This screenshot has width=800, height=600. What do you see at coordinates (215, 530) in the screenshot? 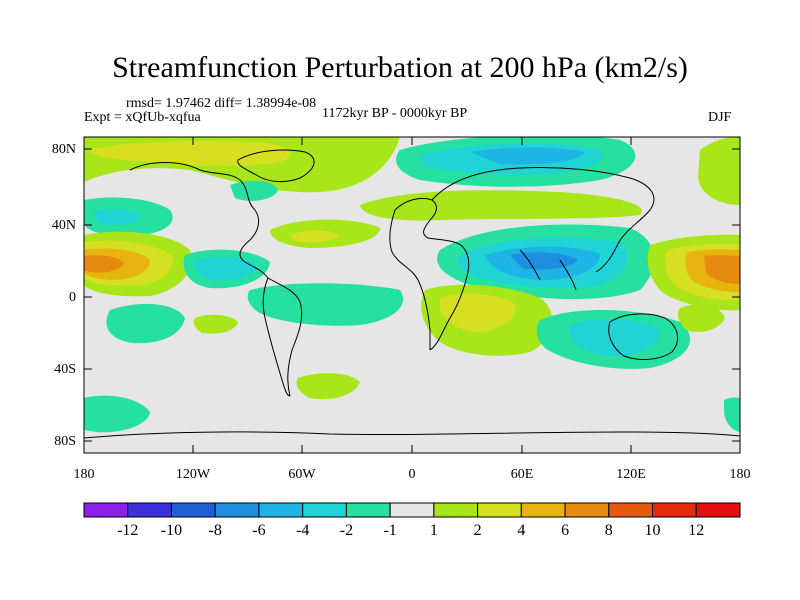
I see `colorbar-label: -8` at bounding box center [215, 530].